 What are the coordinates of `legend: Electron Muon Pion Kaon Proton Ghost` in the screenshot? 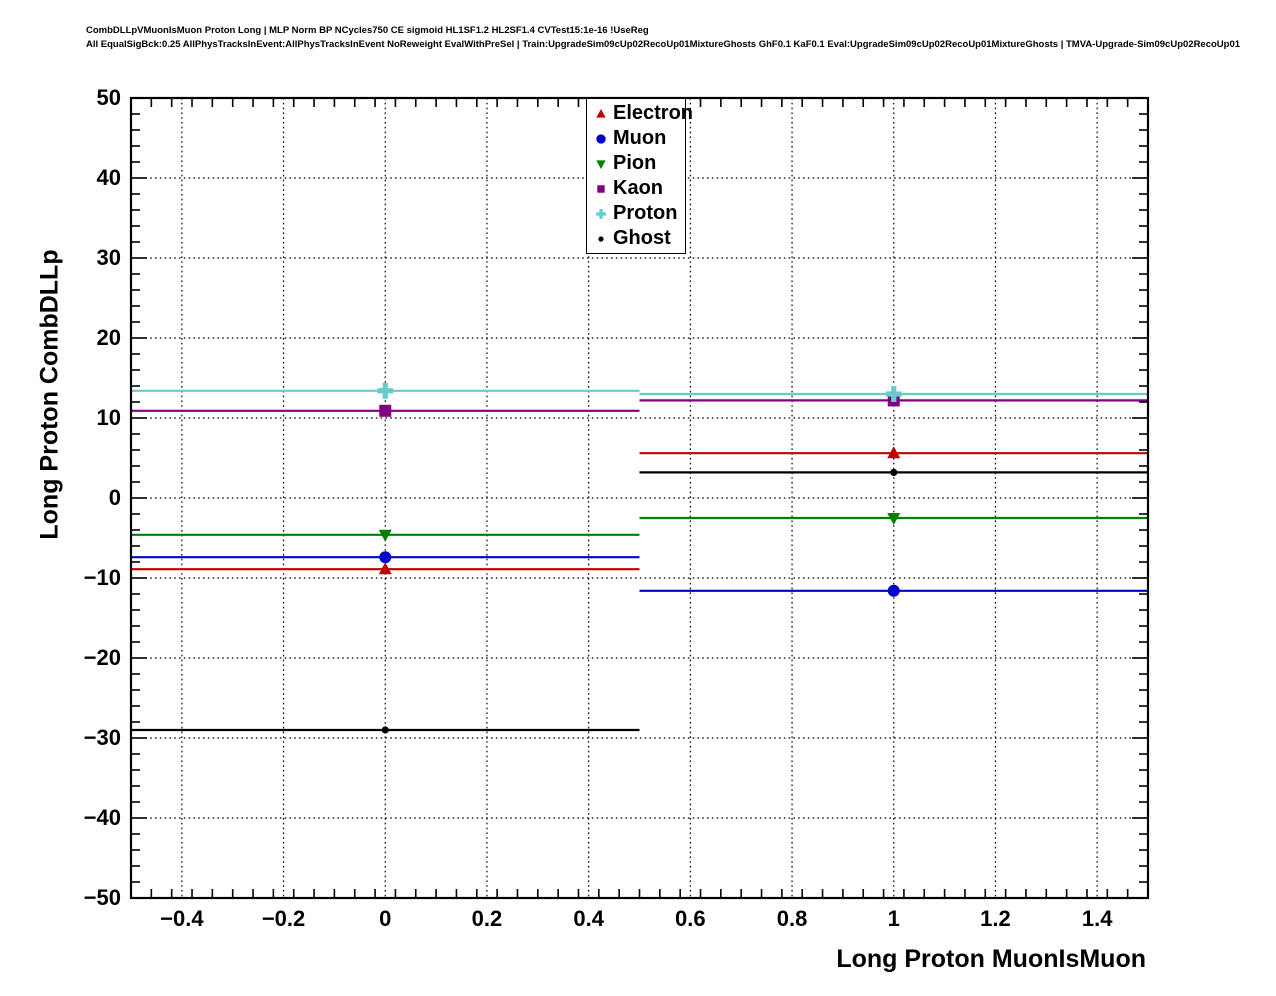 It's located at (639, 176).